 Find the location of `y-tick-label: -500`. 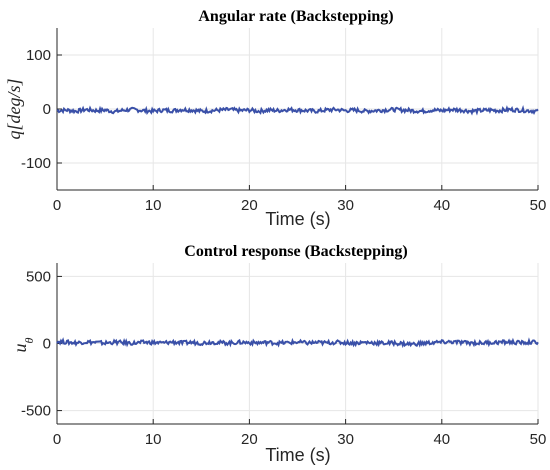

y-tick-label: -500 is located at coordinates (36, 411).